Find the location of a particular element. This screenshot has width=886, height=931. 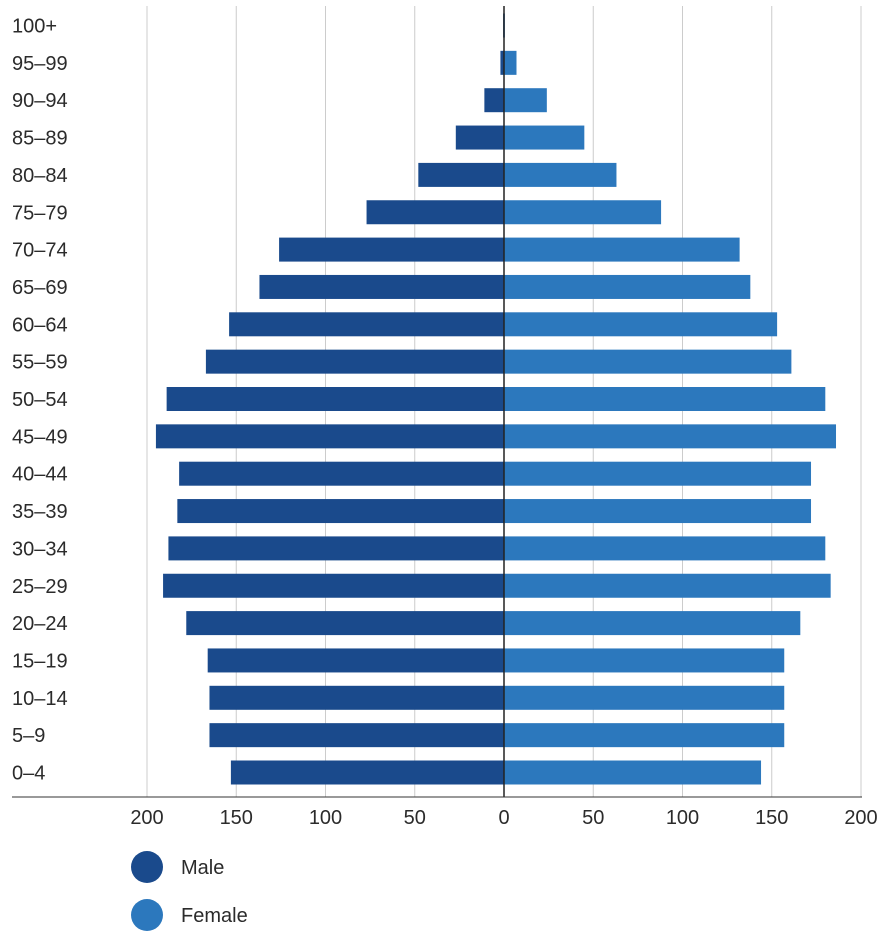

category-label: 30–34 is located at coordinates (40, 549).